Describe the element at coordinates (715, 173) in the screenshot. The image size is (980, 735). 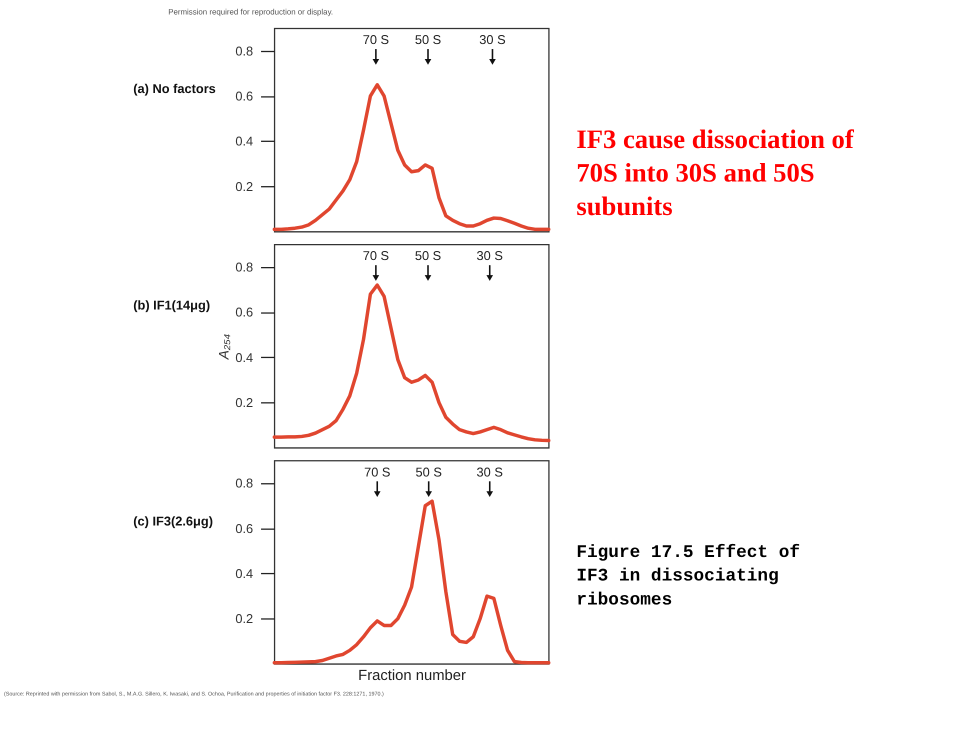
I see `text: IF3 cause dissociation of 70S into 30S and 50S subunits` at that location.